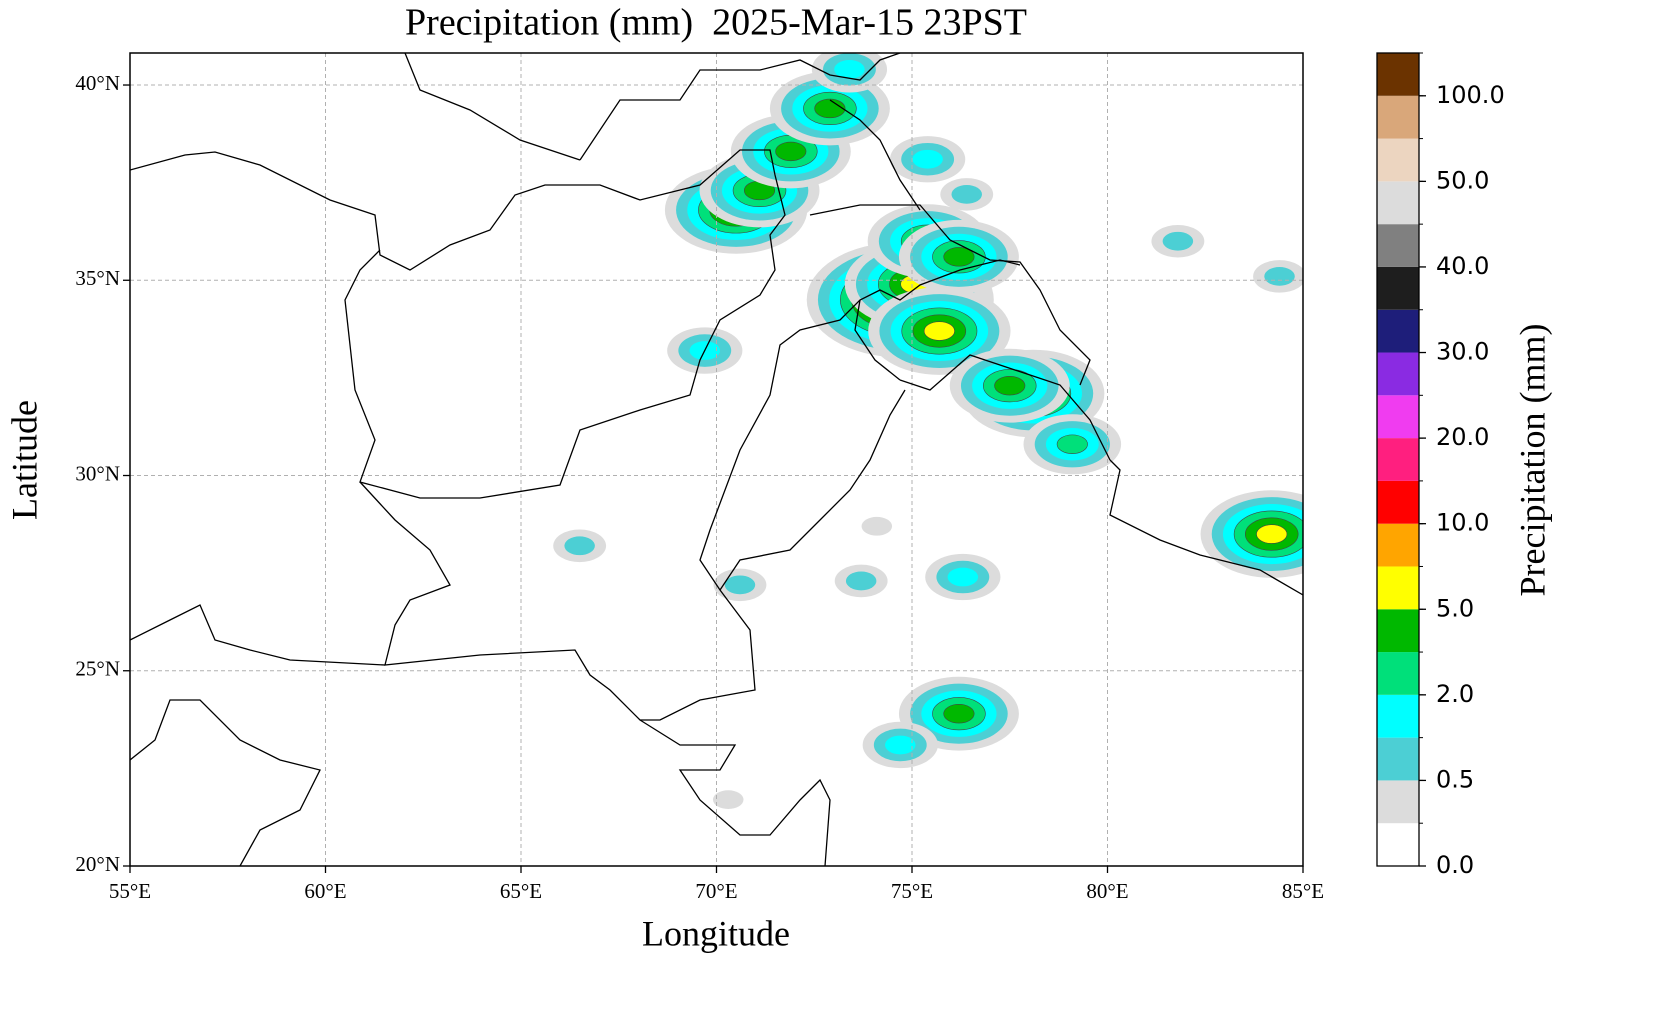 This screenshot has width=1659, height=1022. I want to click on y-tick-label: 40°N, so click(97, 83).